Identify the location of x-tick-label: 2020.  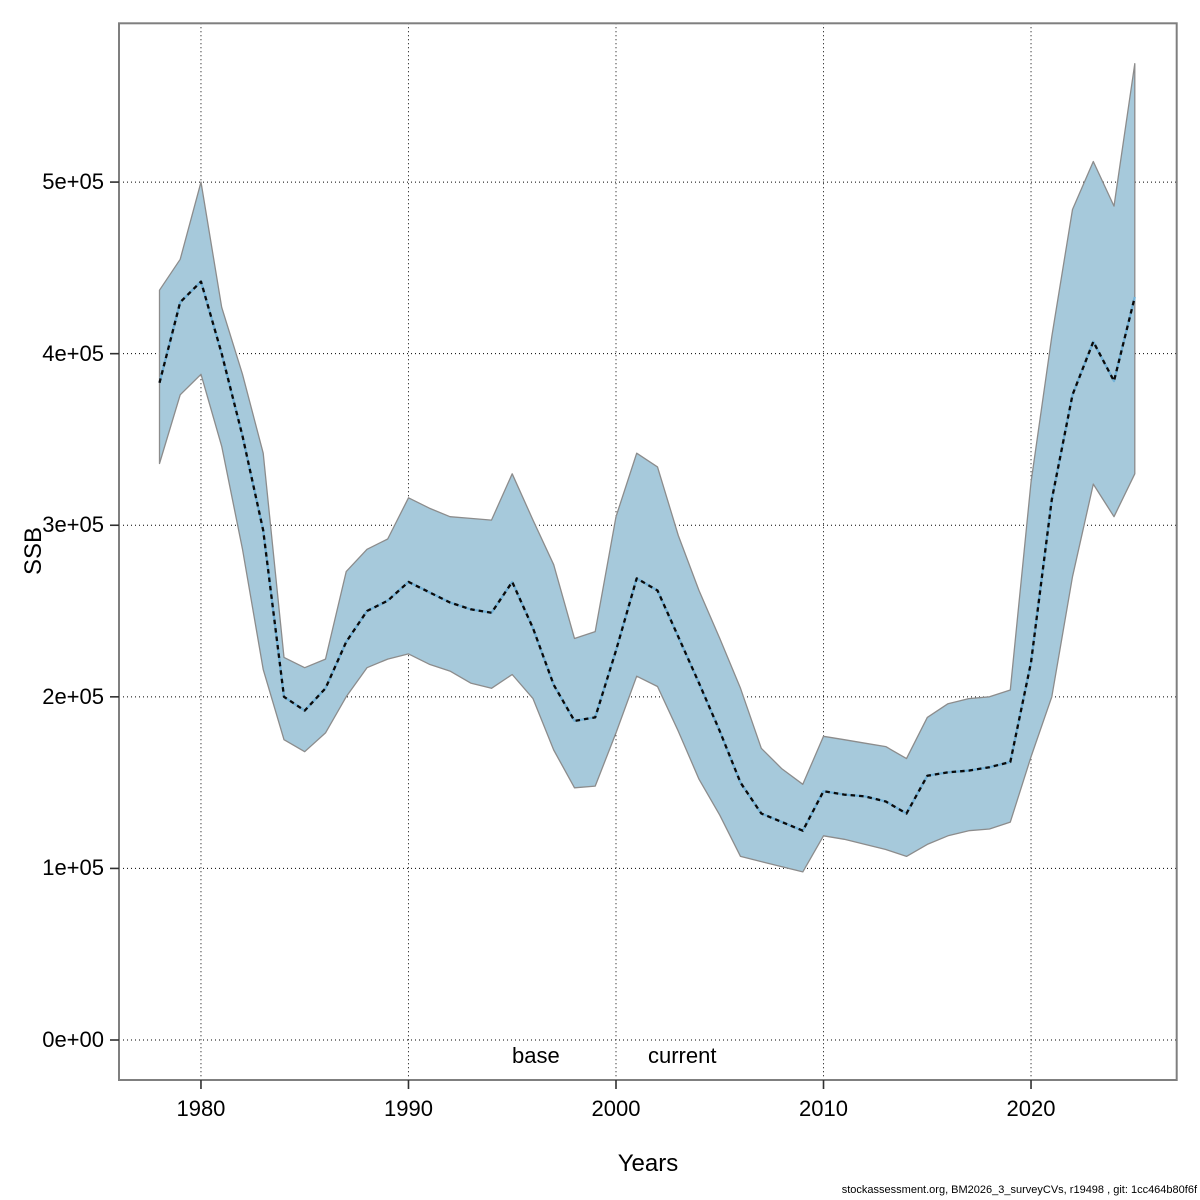
(1031, 1108).